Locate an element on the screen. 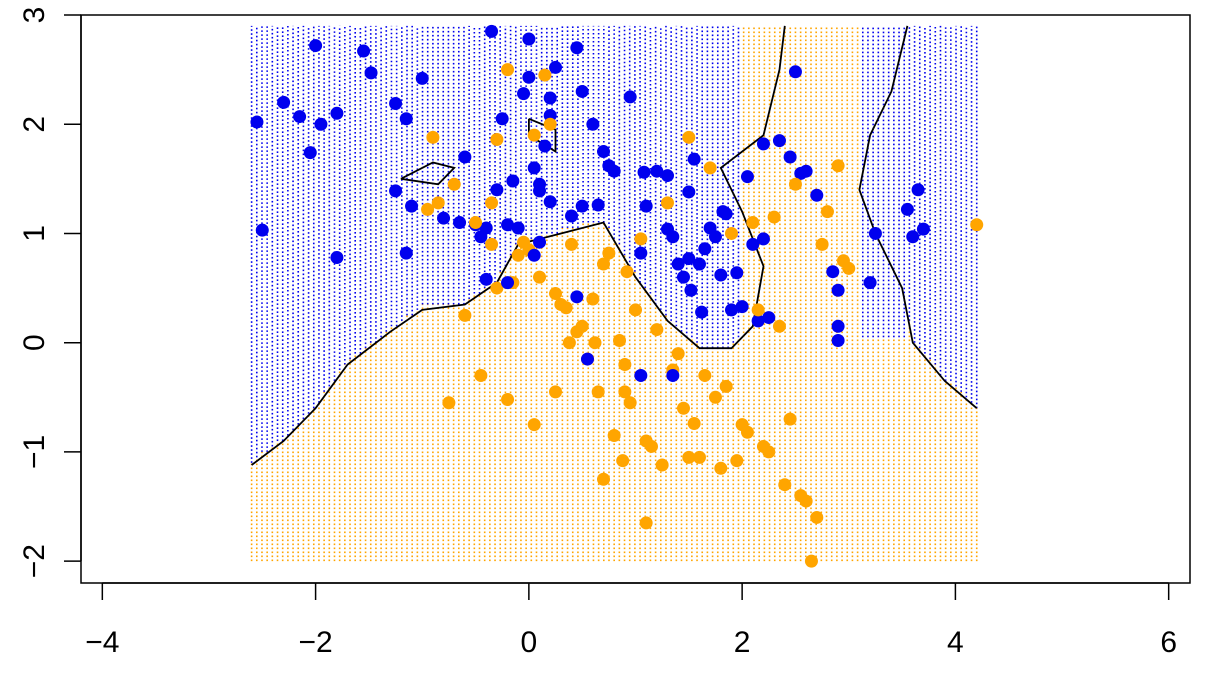  x-tick-label: −2 is located at coordinates (315, 642).